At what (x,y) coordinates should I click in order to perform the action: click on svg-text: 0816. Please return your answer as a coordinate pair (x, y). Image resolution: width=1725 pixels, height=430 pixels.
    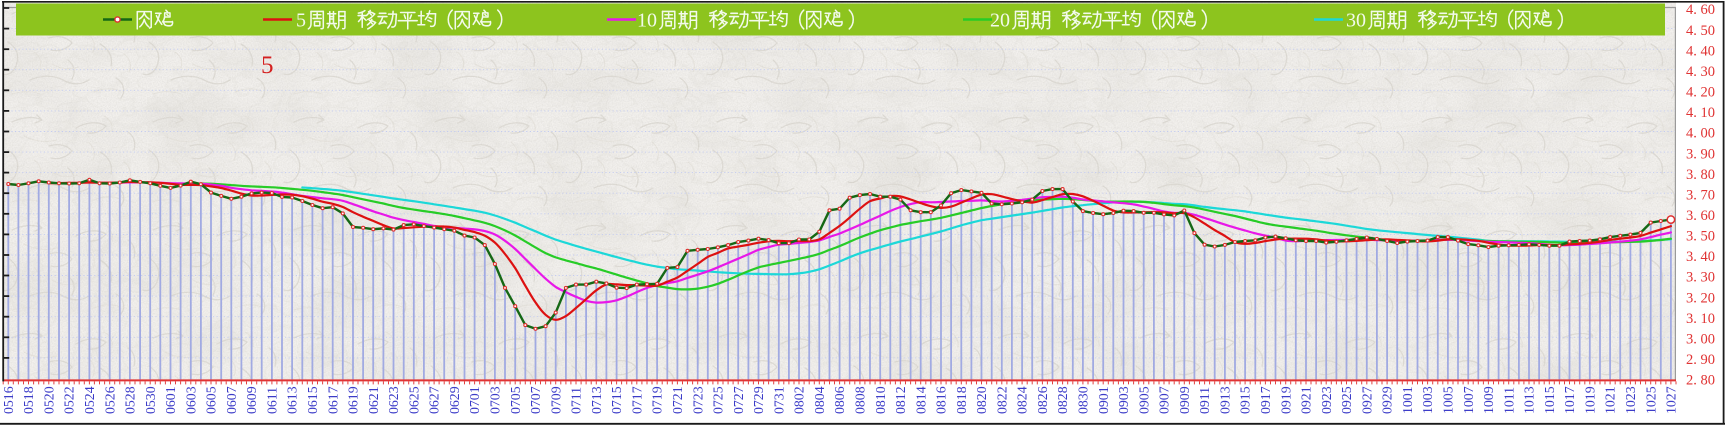
    Looking at the image, I should click on (941, 400).